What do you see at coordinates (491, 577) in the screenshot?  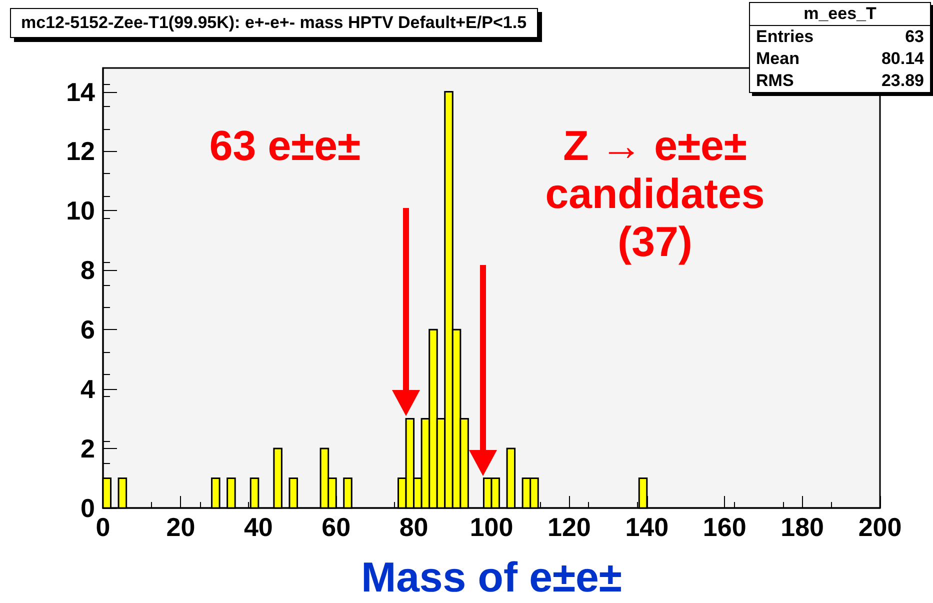 I see `x-axis-title: Mass of e±e±` at bounding box center [491, 577].